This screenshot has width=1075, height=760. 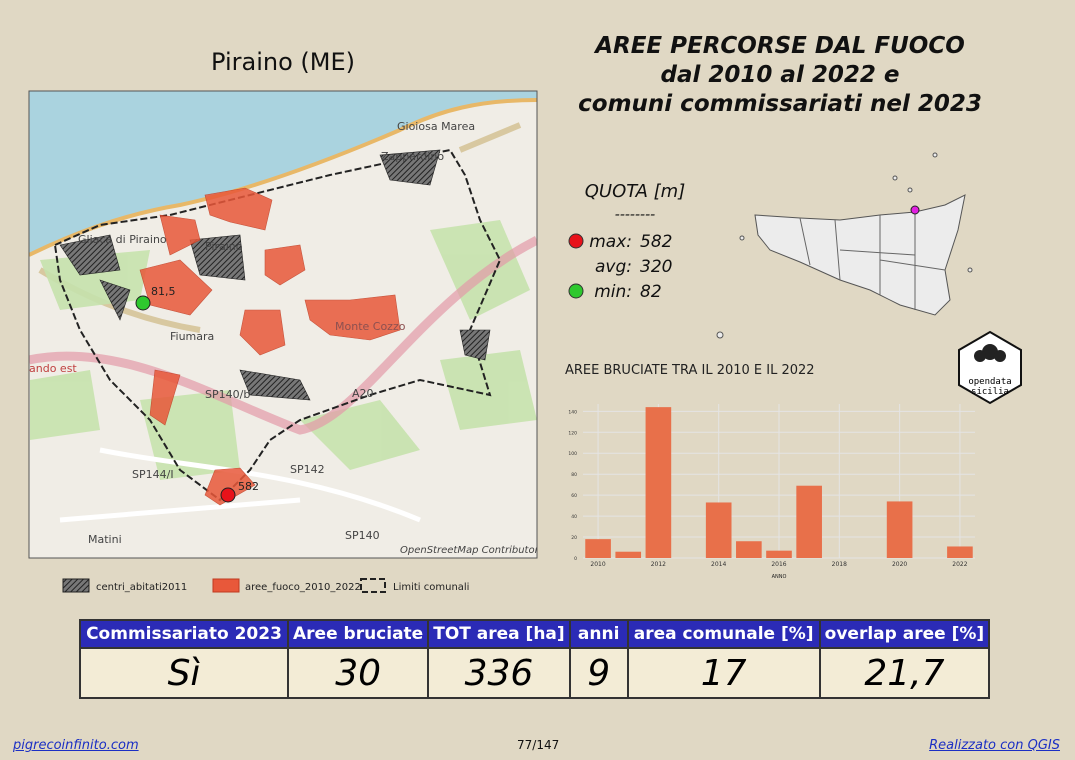 I want to click on x-tick-label: 2018, so click(x=839, y=564).